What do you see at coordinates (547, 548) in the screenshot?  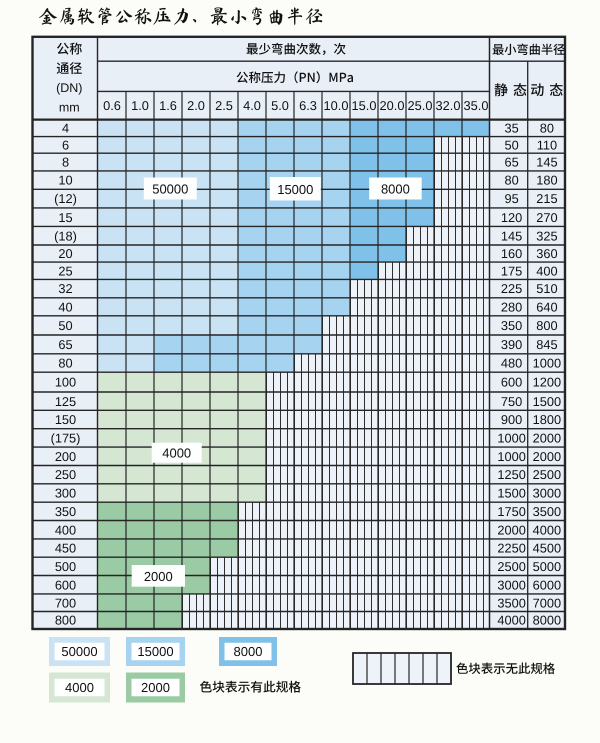 I see `svg-text: 4500` at bounding box center [547, 548].